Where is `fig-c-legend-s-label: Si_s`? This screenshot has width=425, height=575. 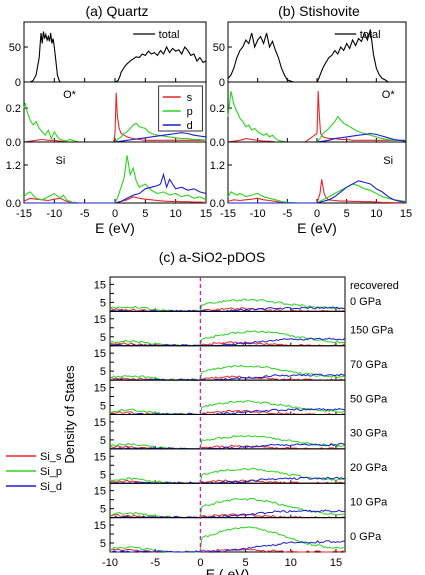 fig-c-legend-s-label: Si_s is located at coordinates (51, 457).